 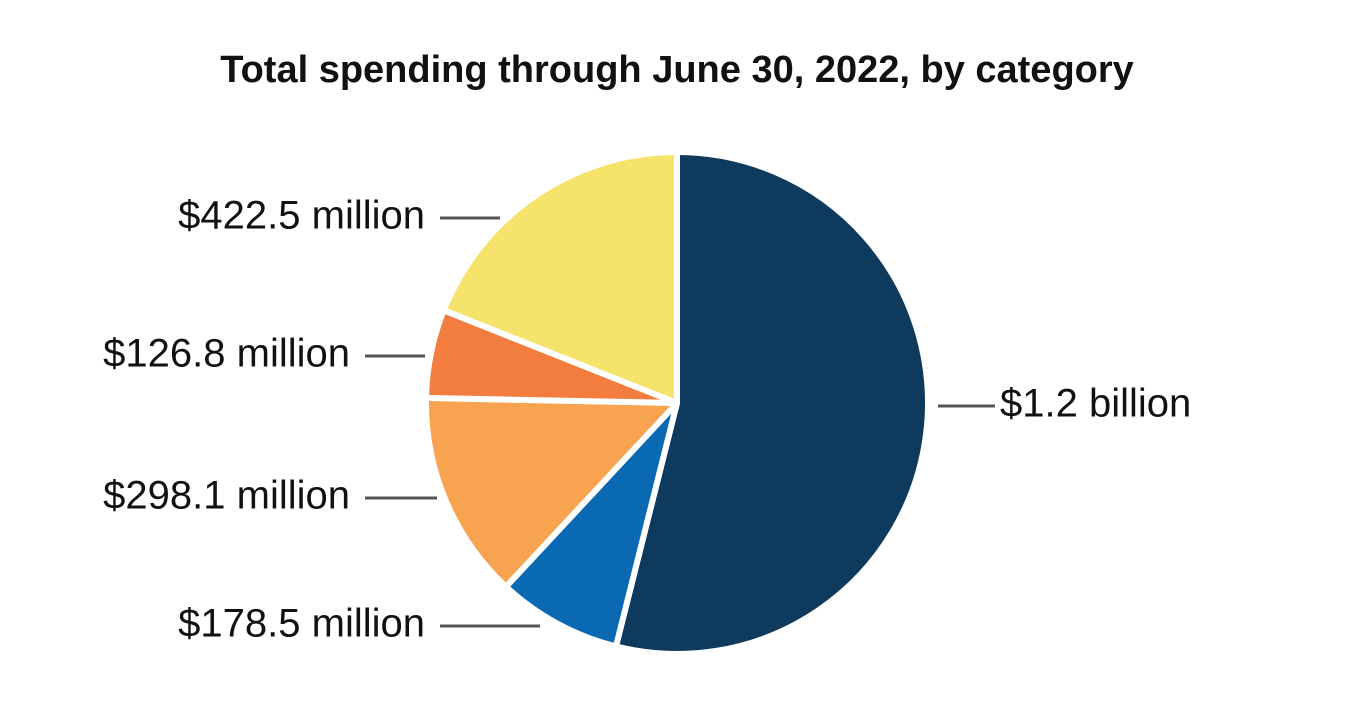 What do you see at coordinates (226, 496) in the screenshot?
I see `slice-label: $298.1 million` at bounding box center [226, 496].